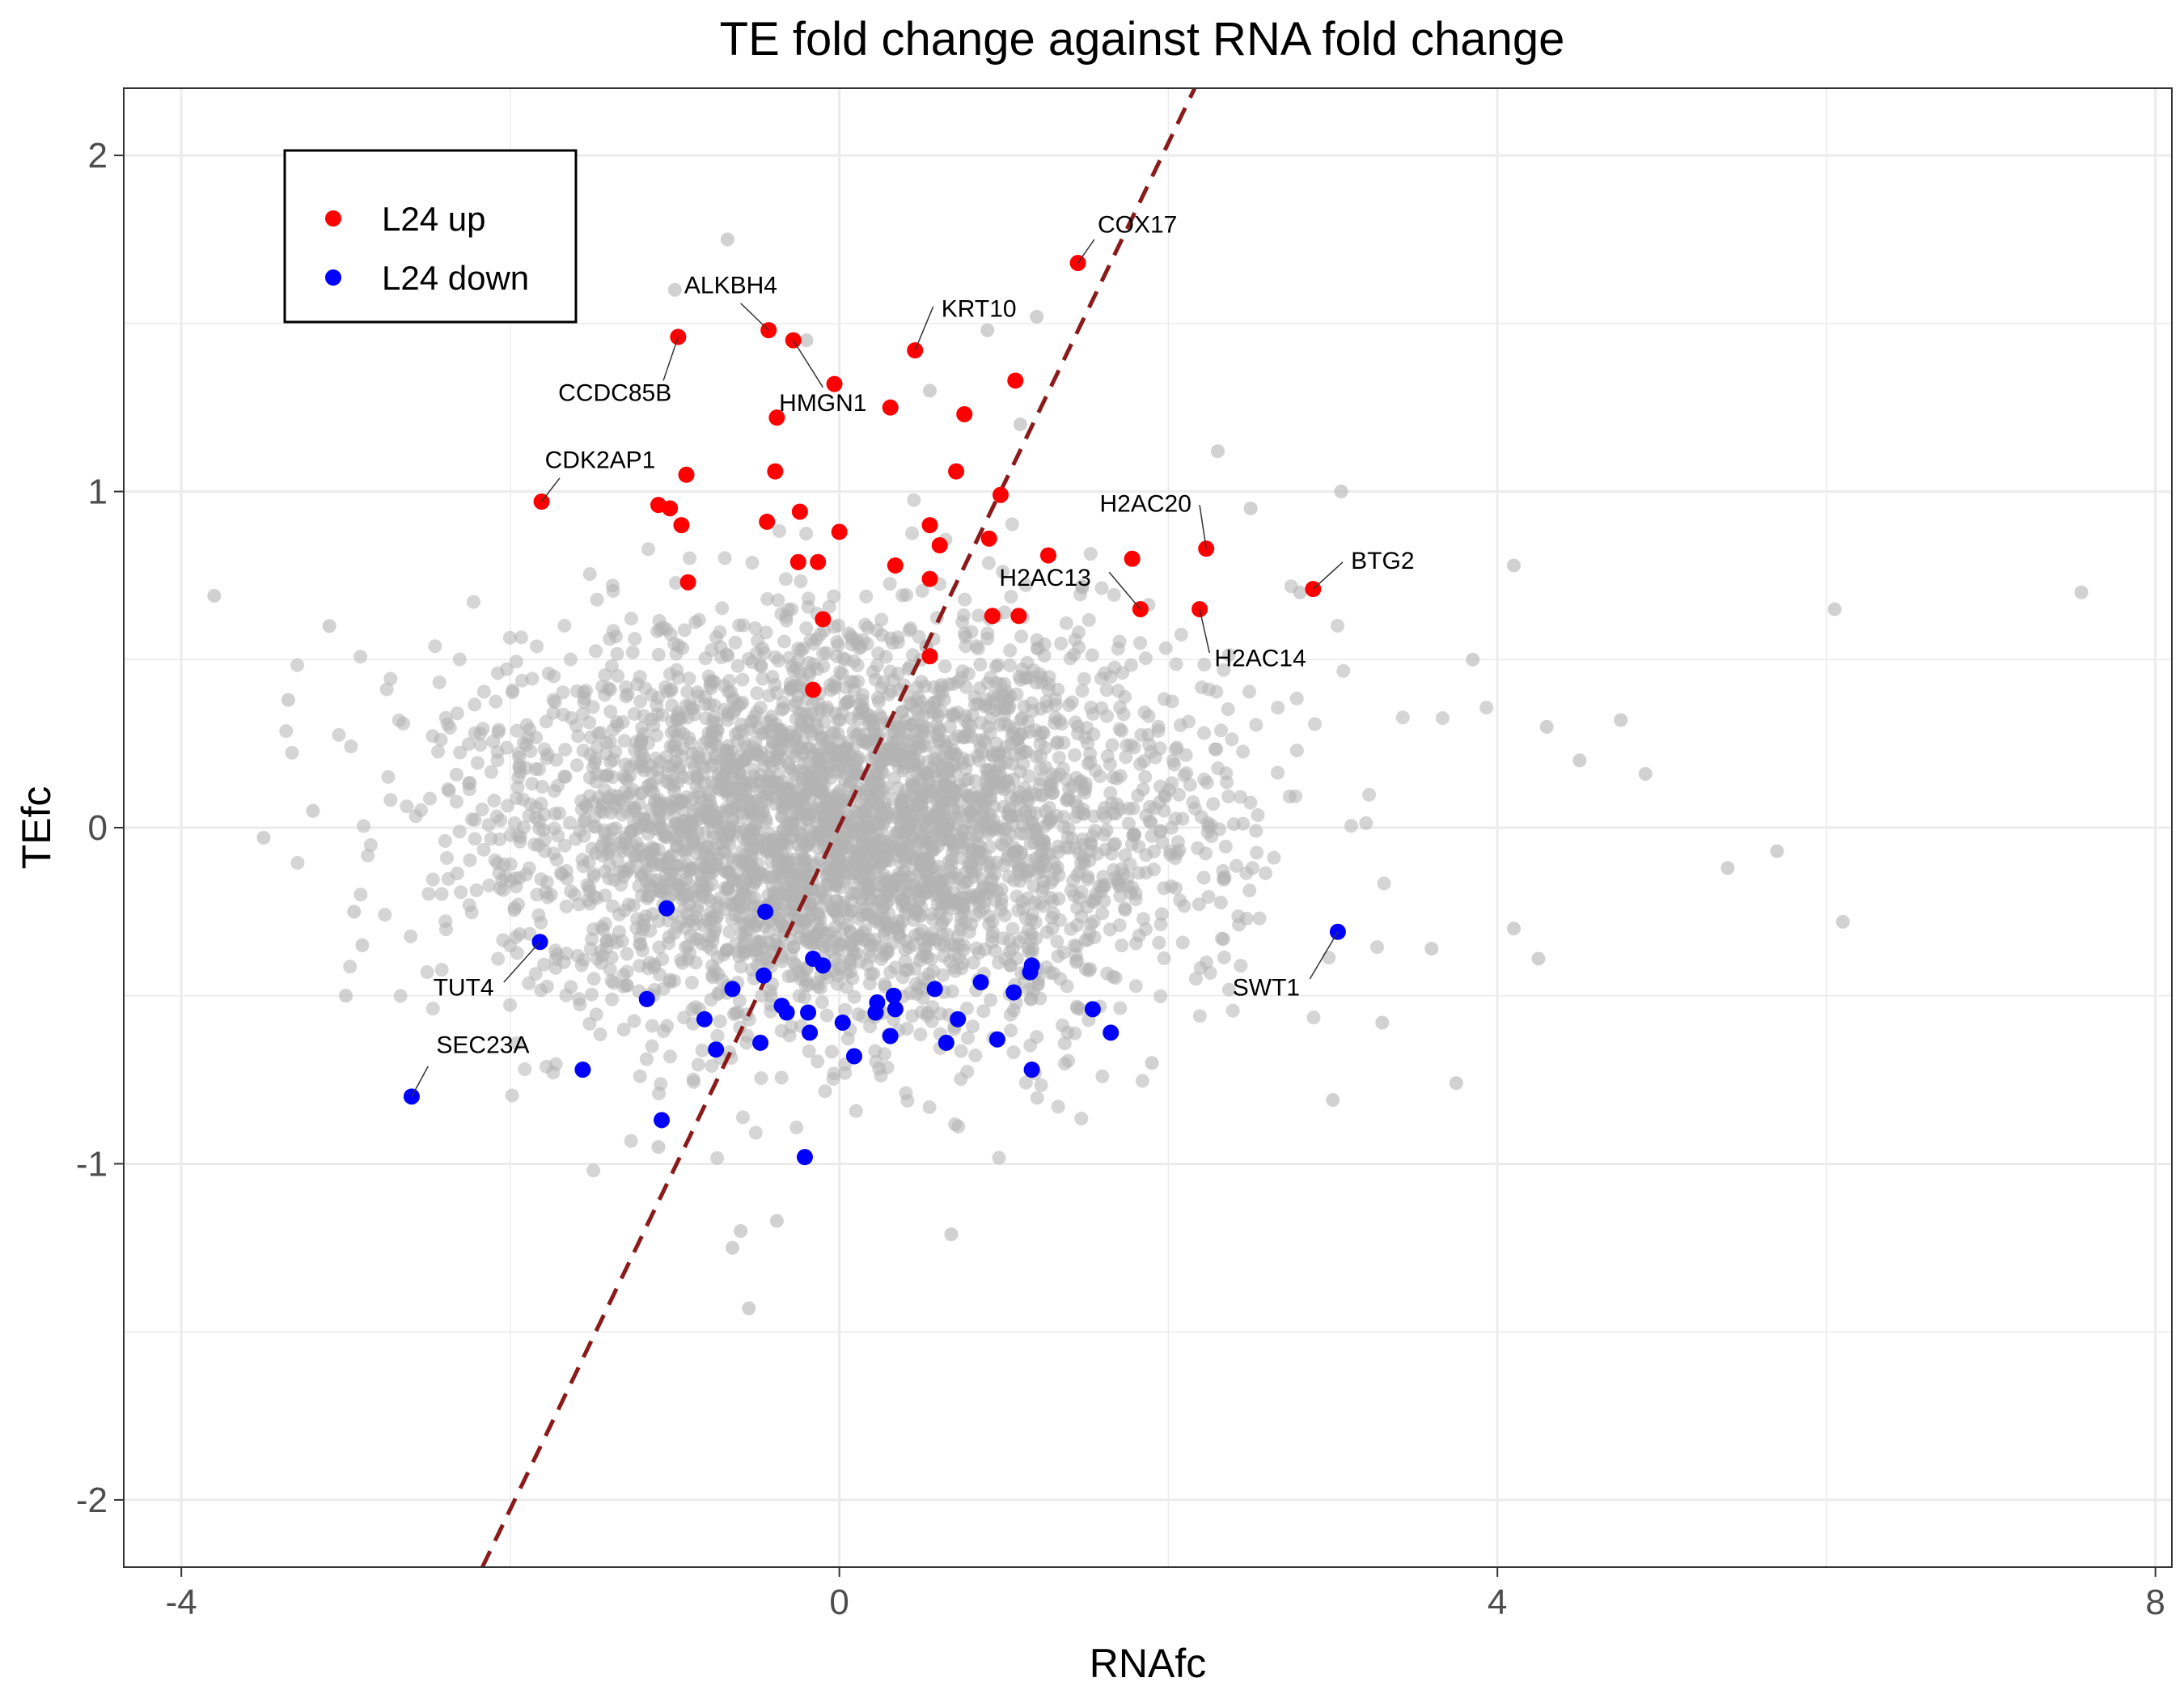 The width and height of the screenshot is (2184, 1699). Describe the element at coordinates (730, 285) in the screenshot. I see `gene-label: ALKBH4` at that location.